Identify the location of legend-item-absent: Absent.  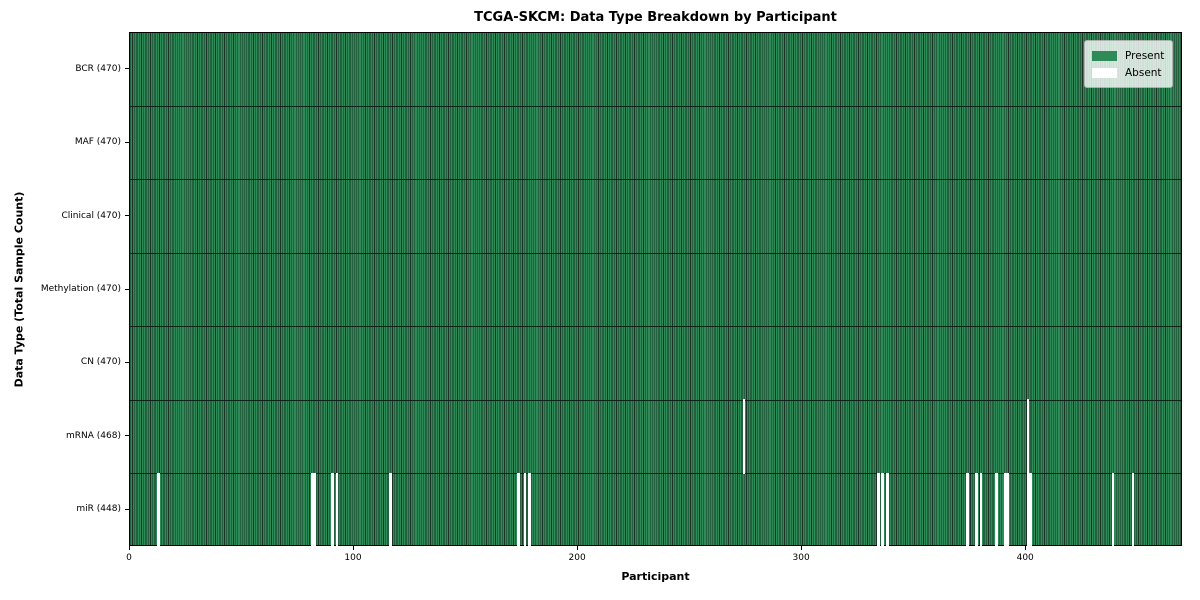
(1128, 72).